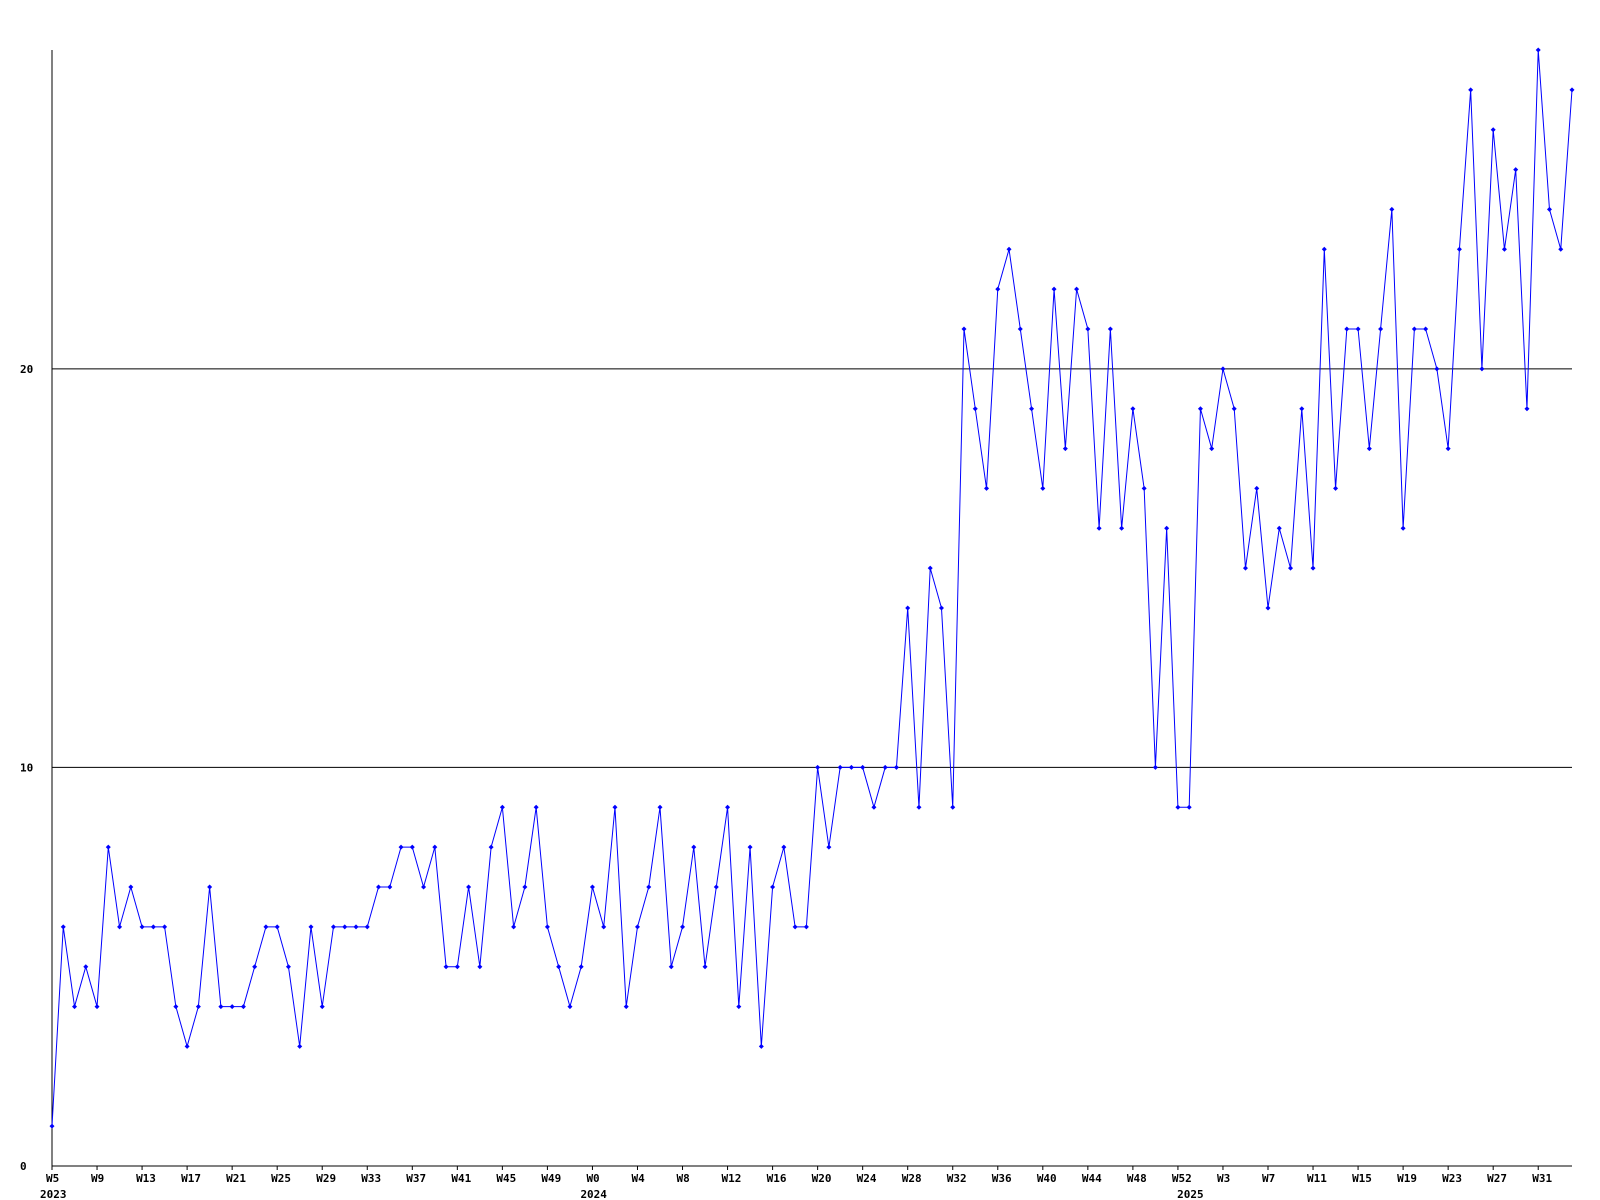 This screenshot has width=1600, height=1200. Describe the element at coordinates (53, 1194) in the screenshot. I see `x-year-label: 2023` at that location.